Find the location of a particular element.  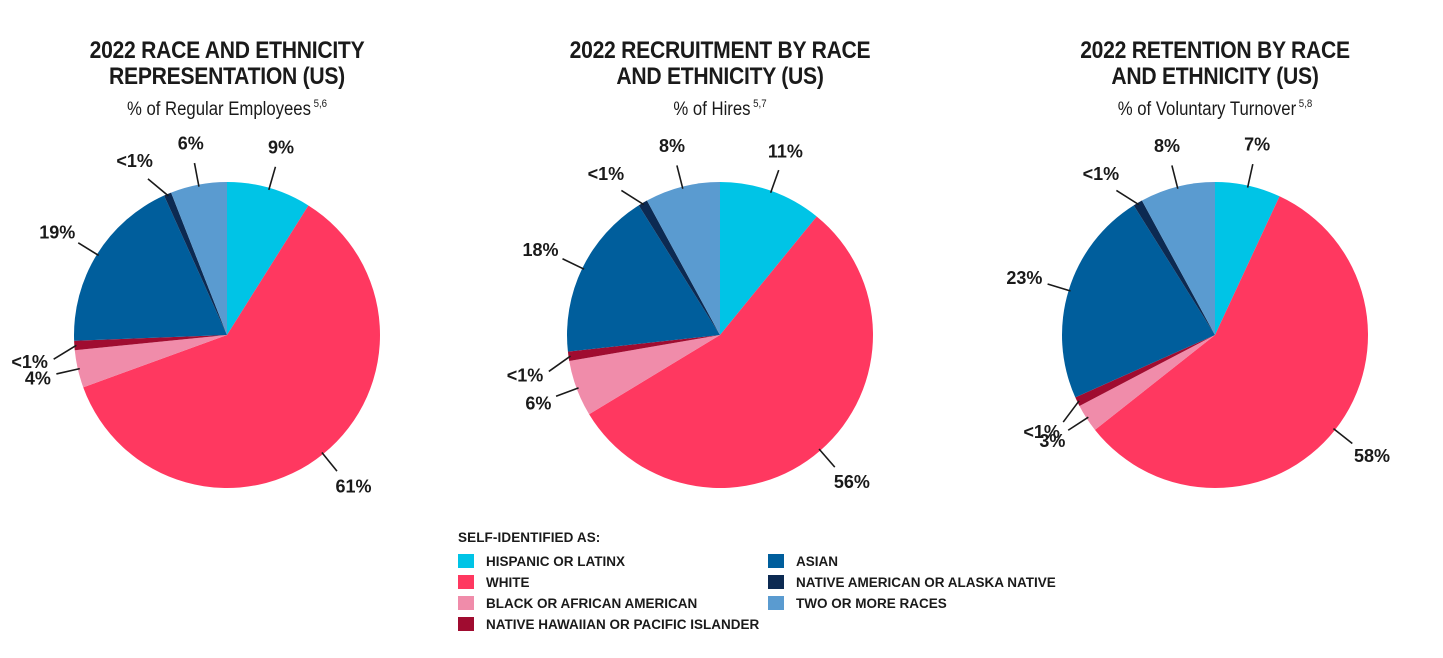

chart-subtitle: % of Regular Employees 5,6 is located at coordinates (227, 109).